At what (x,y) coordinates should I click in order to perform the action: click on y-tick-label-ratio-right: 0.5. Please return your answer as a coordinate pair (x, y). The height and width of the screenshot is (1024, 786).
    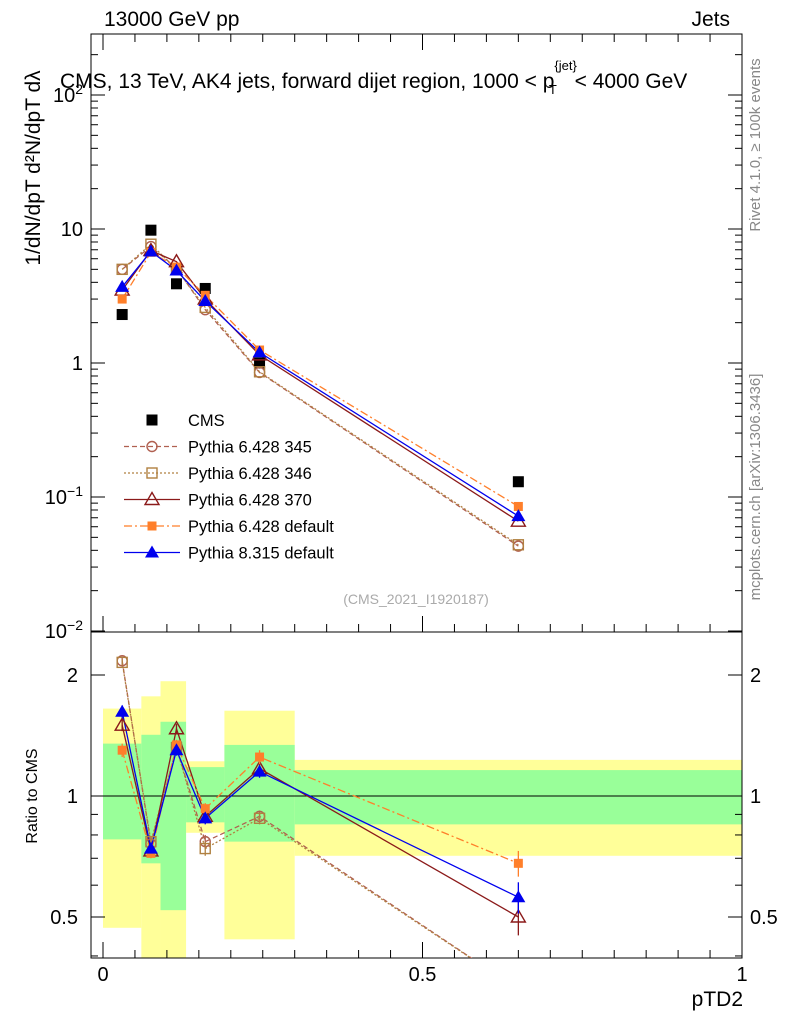
    Looking at the image, I should click on (764, 918).